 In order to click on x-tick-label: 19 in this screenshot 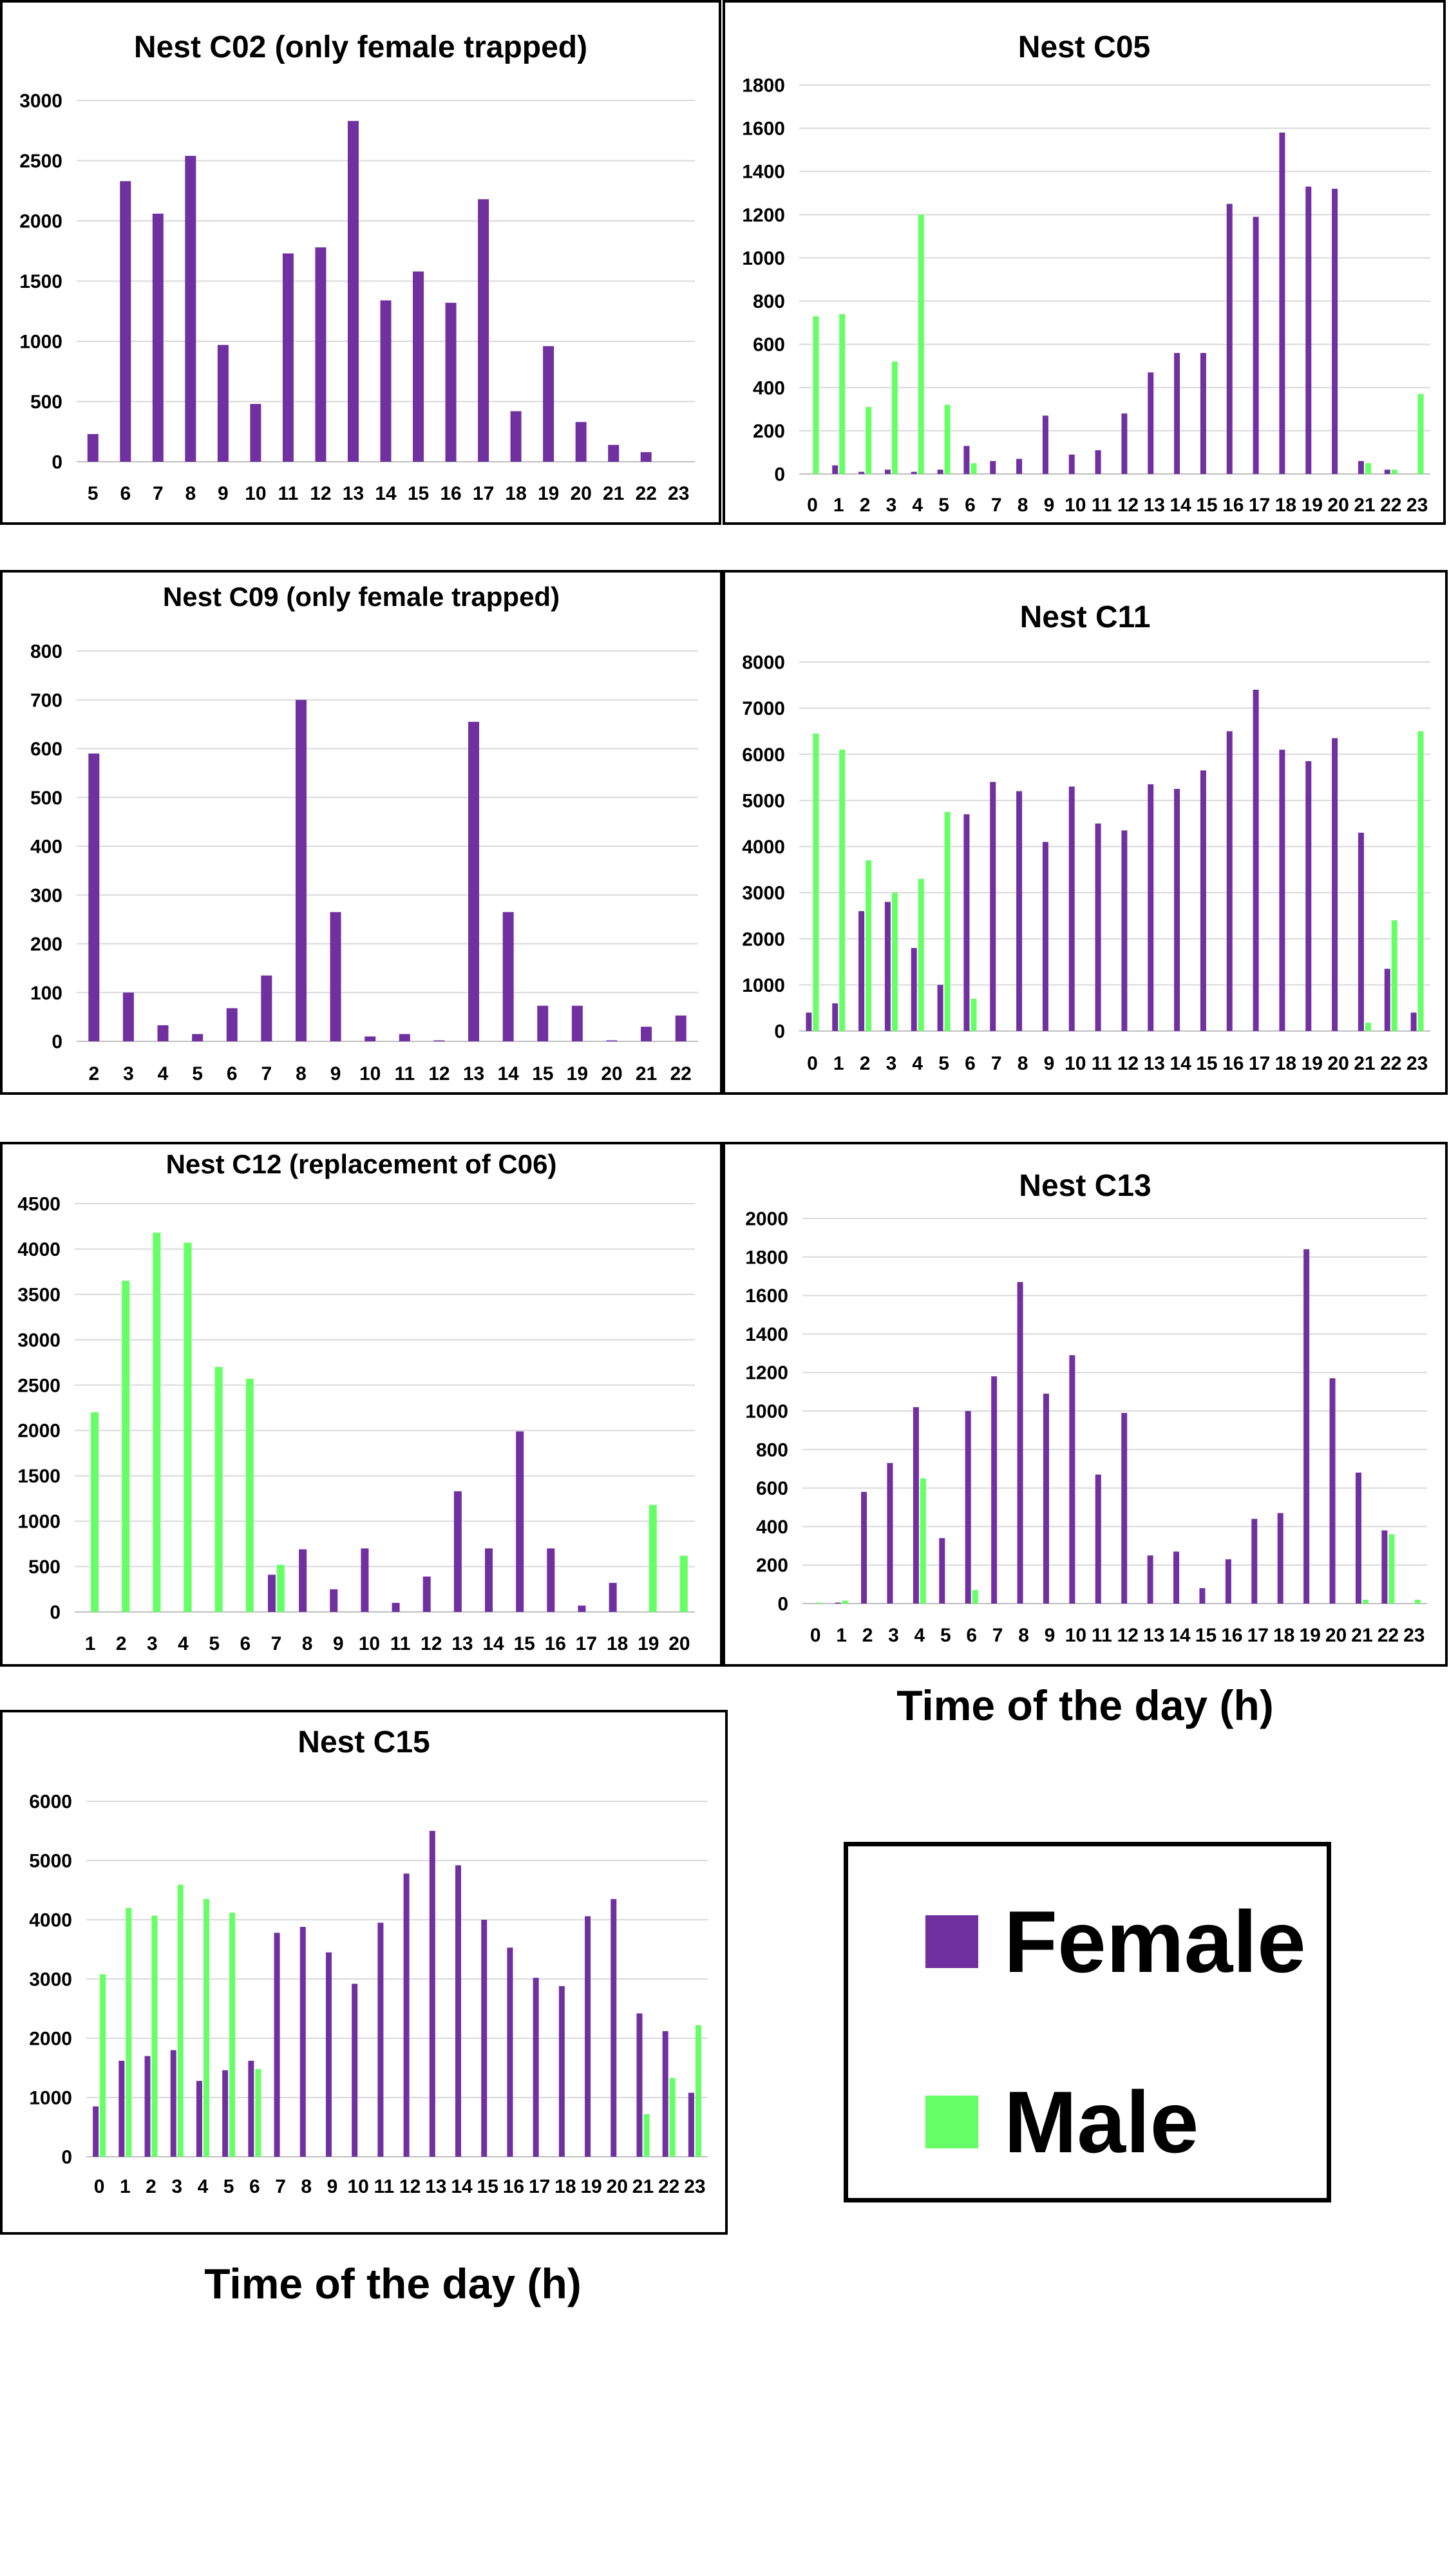, I will do `click(649, 1643)`.